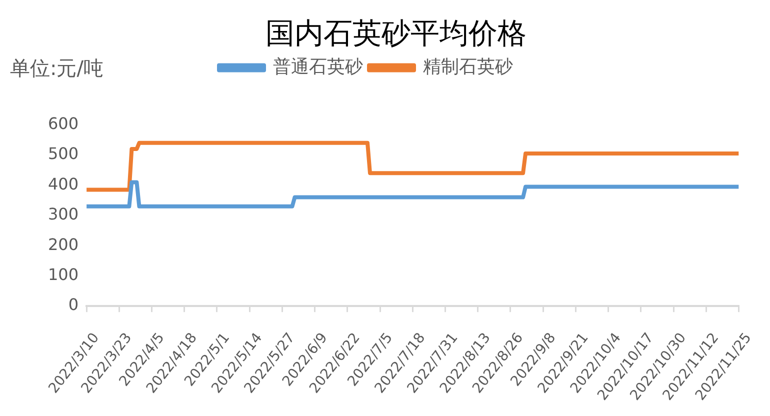 The width and height of the screenshot is (770, 416). I want to click on y-tick-label: 500, so click(63, 154).